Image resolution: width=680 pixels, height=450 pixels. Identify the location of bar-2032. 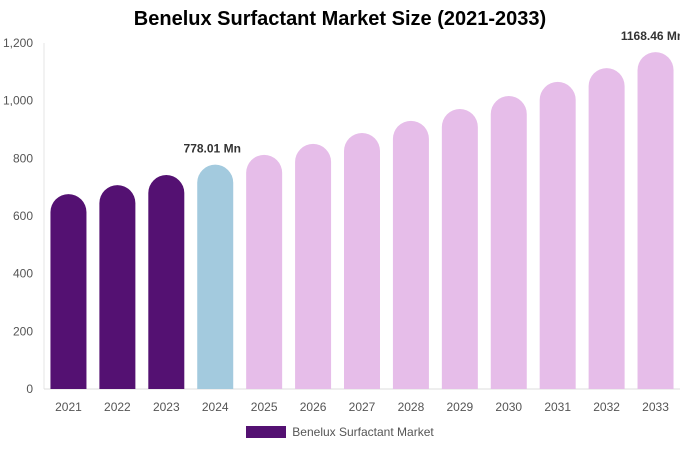
(606, 229).